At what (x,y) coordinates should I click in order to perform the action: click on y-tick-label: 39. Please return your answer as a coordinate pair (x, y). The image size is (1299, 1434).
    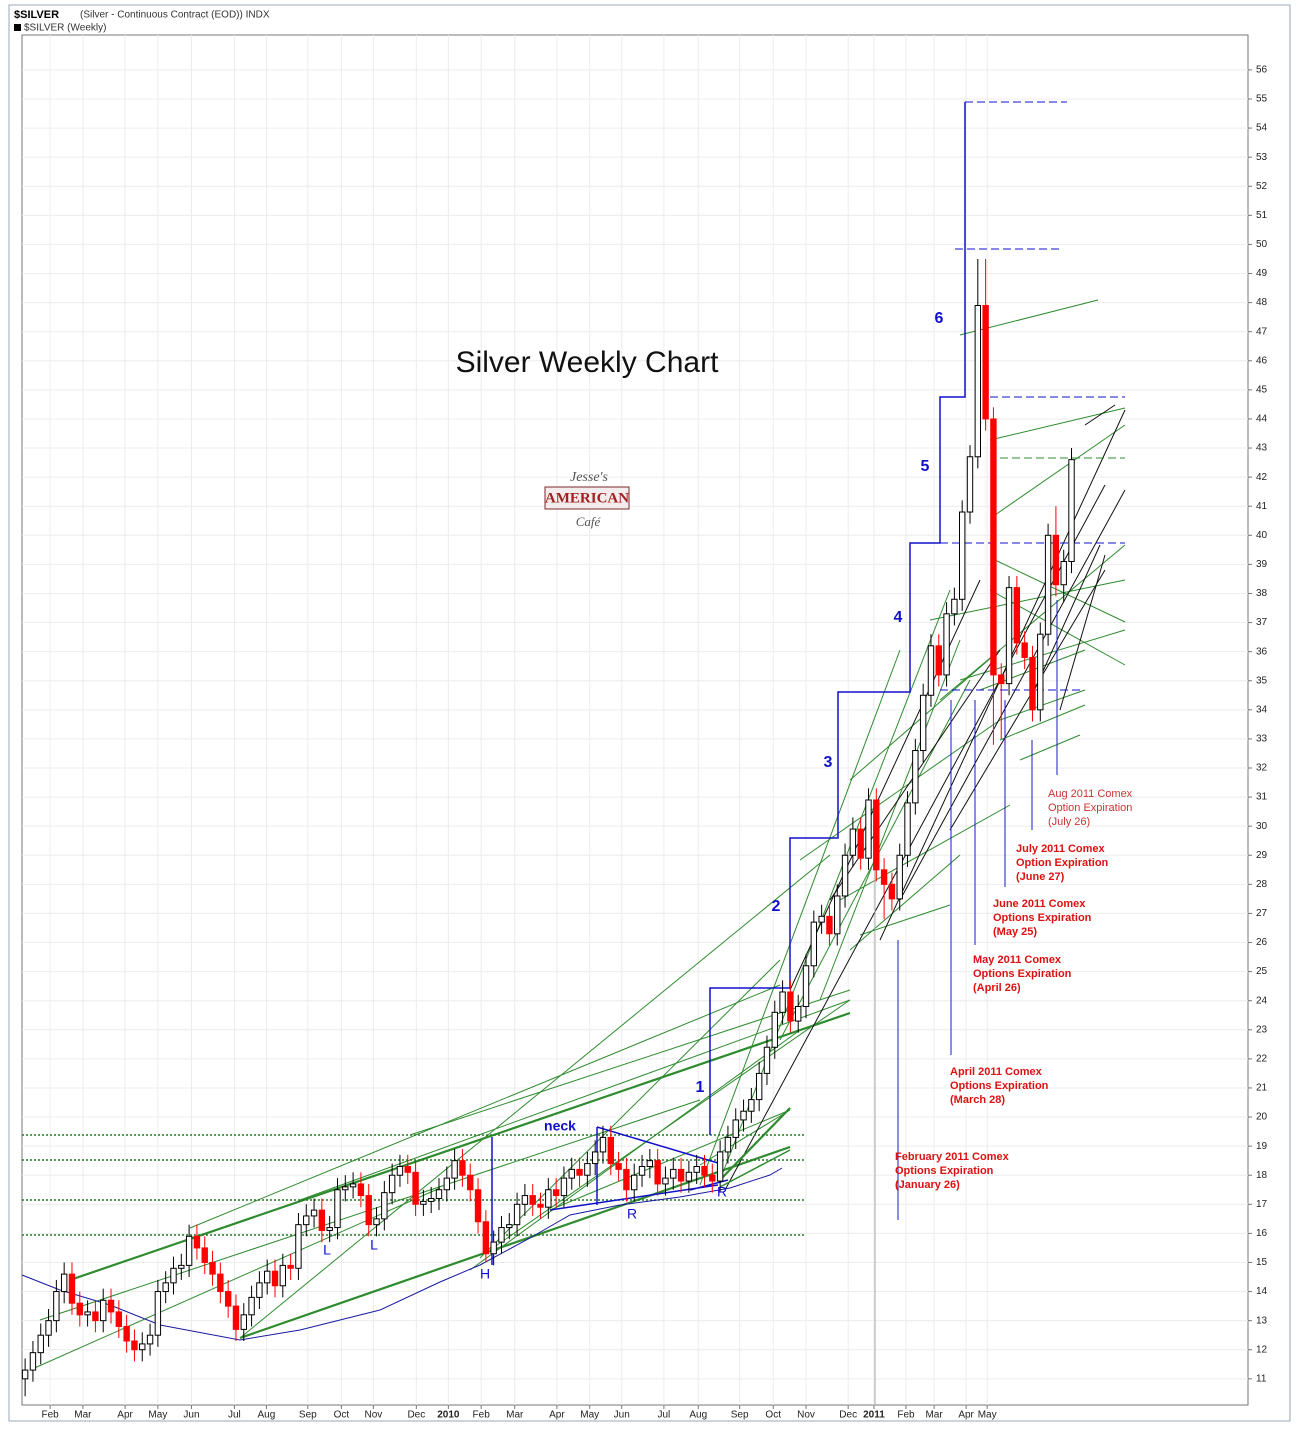
    Looking at the image, I should click on (1262, 564).